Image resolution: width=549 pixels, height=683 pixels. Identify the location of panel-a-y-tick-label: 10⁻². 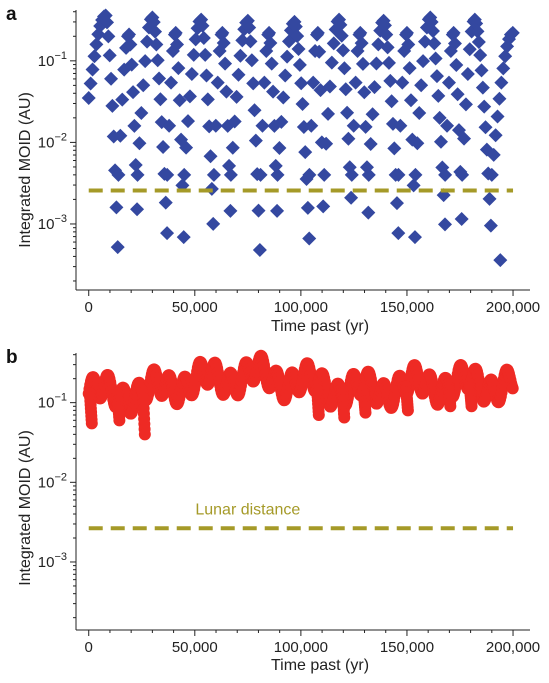
(52, 141).